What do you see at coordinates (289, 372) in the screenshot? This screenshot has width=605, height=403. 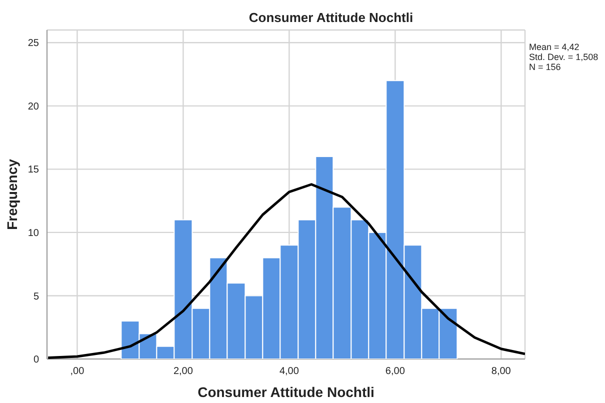 I see `x-tick-label: 4,00` at bounding box center [289, 372].